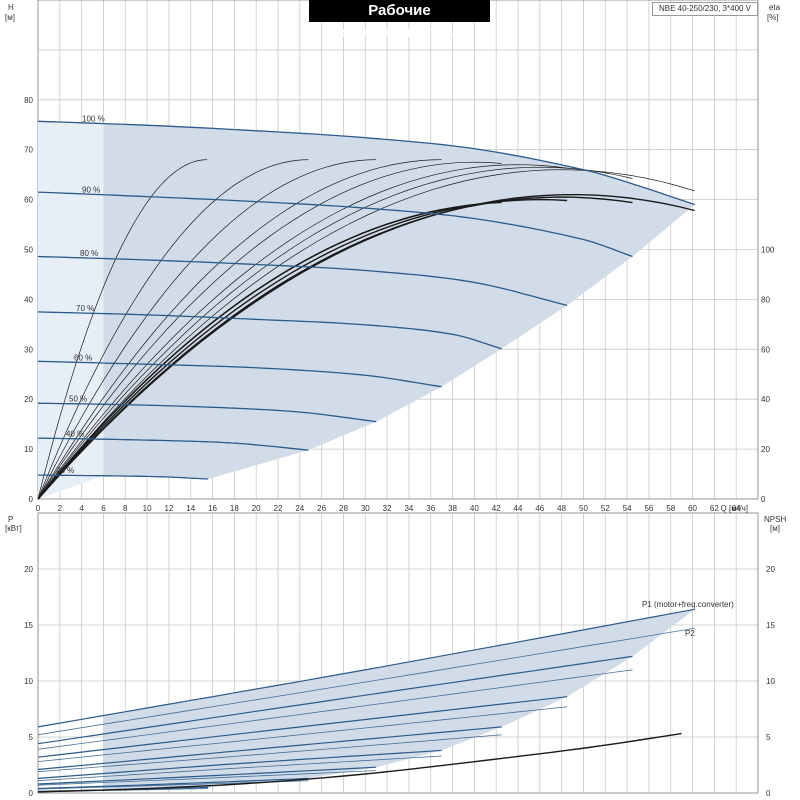  Describe the element at coordinates (765, 299) in the screenshot. I see `eta-tick-label: 80` at that location.